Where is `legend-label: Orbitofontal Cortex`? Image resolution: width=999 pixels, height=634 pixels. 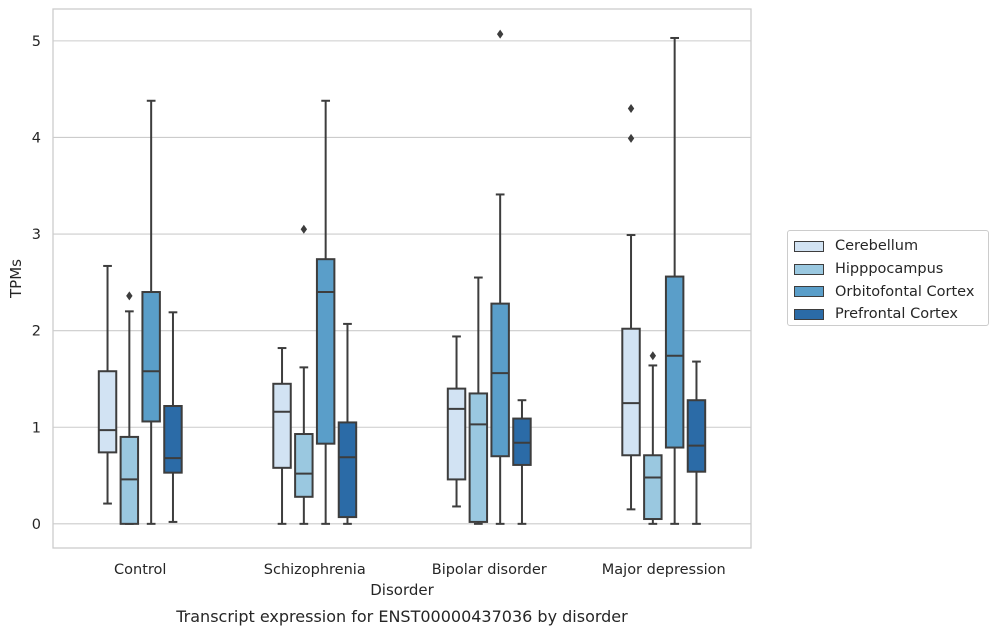 legend-label: Orbitofontal Cortex is located at coordinates (905, 291).